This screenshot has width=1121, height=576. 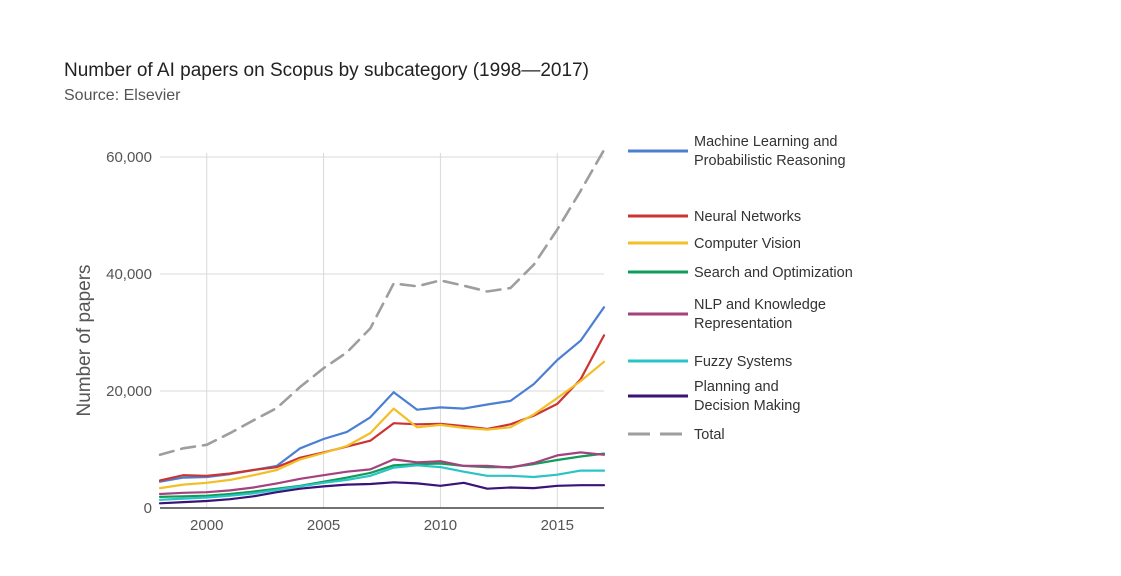 What do you see at coordinates (122, 95) in the screenshot?
I see `chart-subtitle: Source: Elsevier` at bounding box center [122, 95].